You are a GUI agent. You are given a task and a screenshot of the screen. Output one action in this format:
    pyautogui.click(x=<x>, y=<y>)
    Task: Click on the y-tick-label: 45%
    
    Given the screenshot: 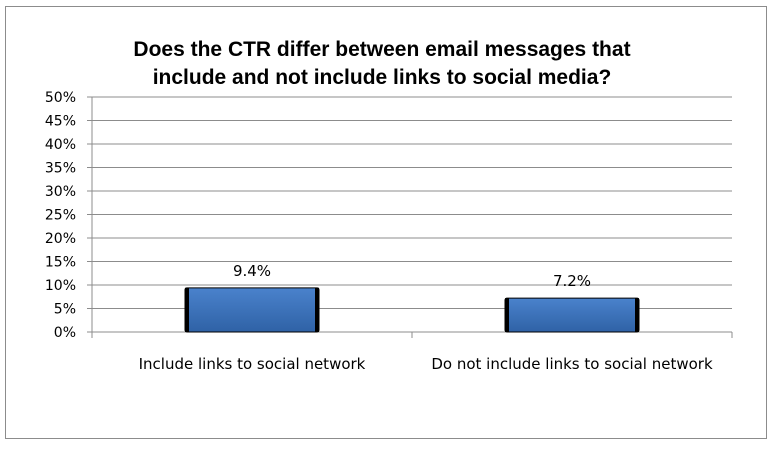 What is the action you would take?
    pyautogui.click(x=60, y=122)
    